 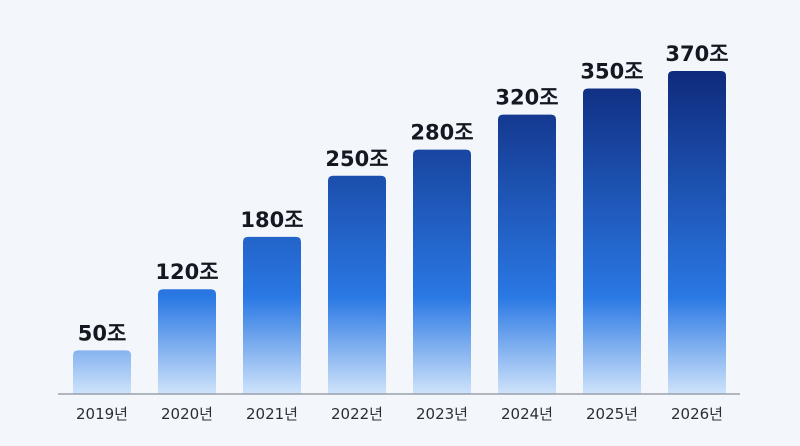 I want to click on bar-2020년, so click(x=187, y=341).